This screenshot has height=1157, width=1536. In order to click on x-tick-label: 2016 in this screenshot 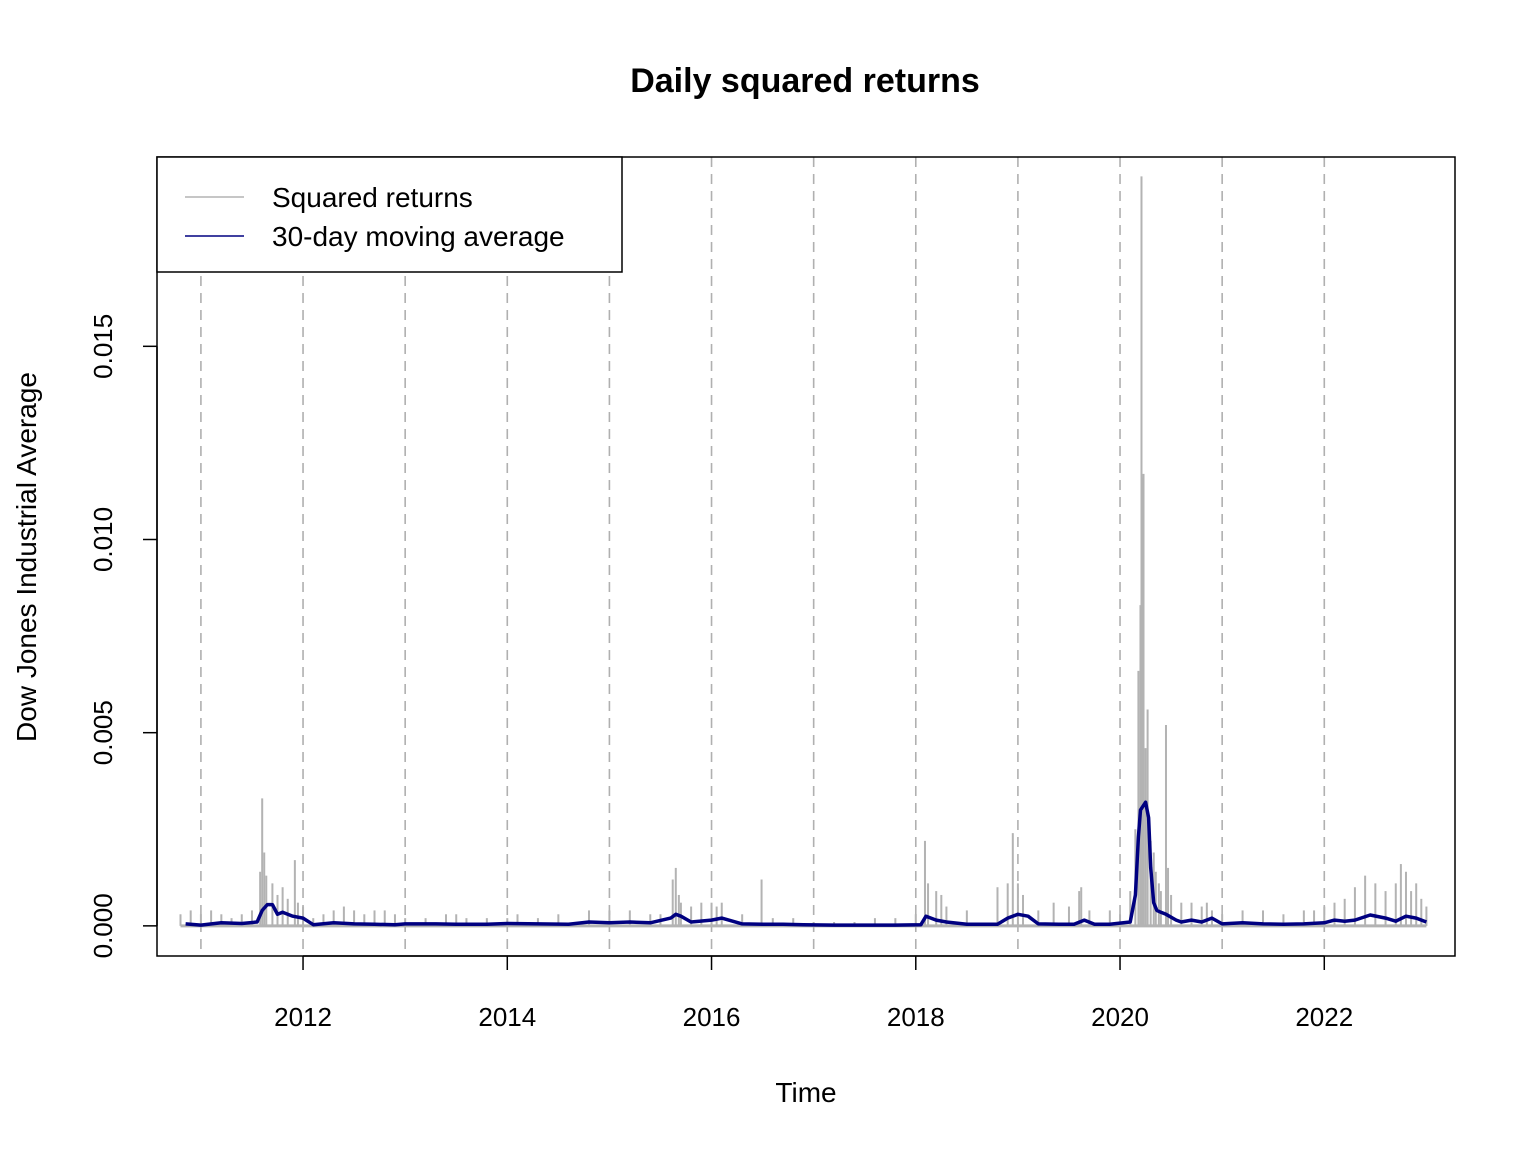, I will do `click(712, 1017)`.